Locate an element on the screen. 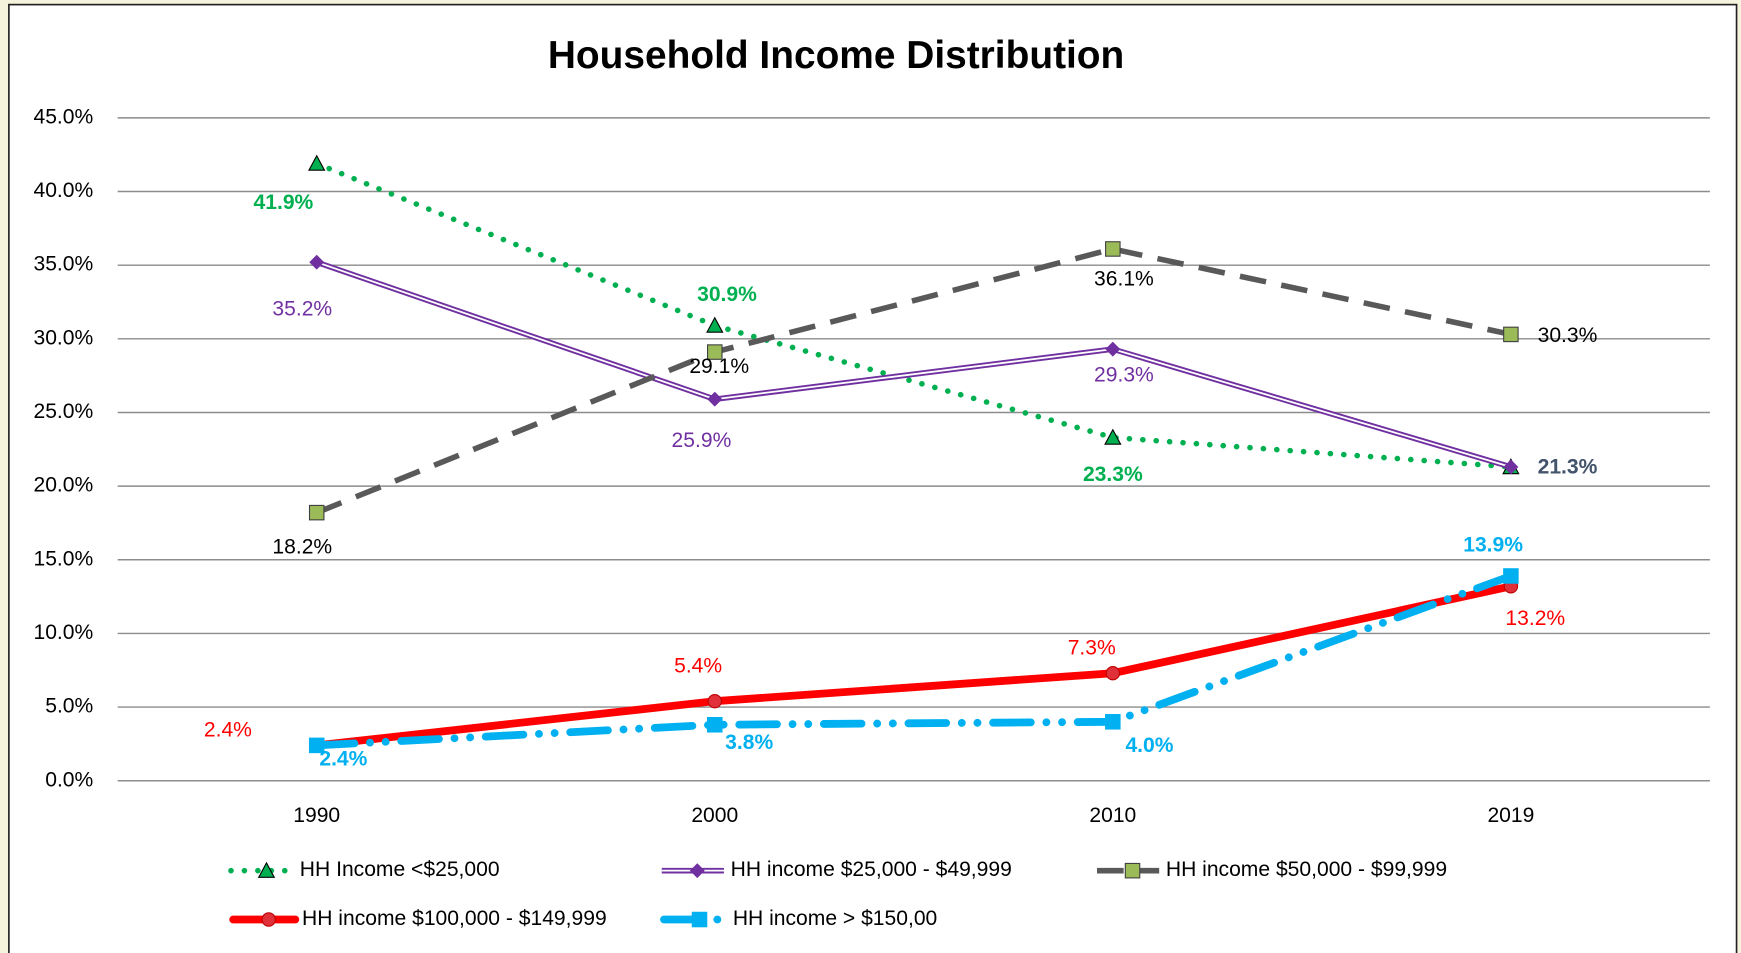  data-label: 29.1% is located at coordinates (719, 366).